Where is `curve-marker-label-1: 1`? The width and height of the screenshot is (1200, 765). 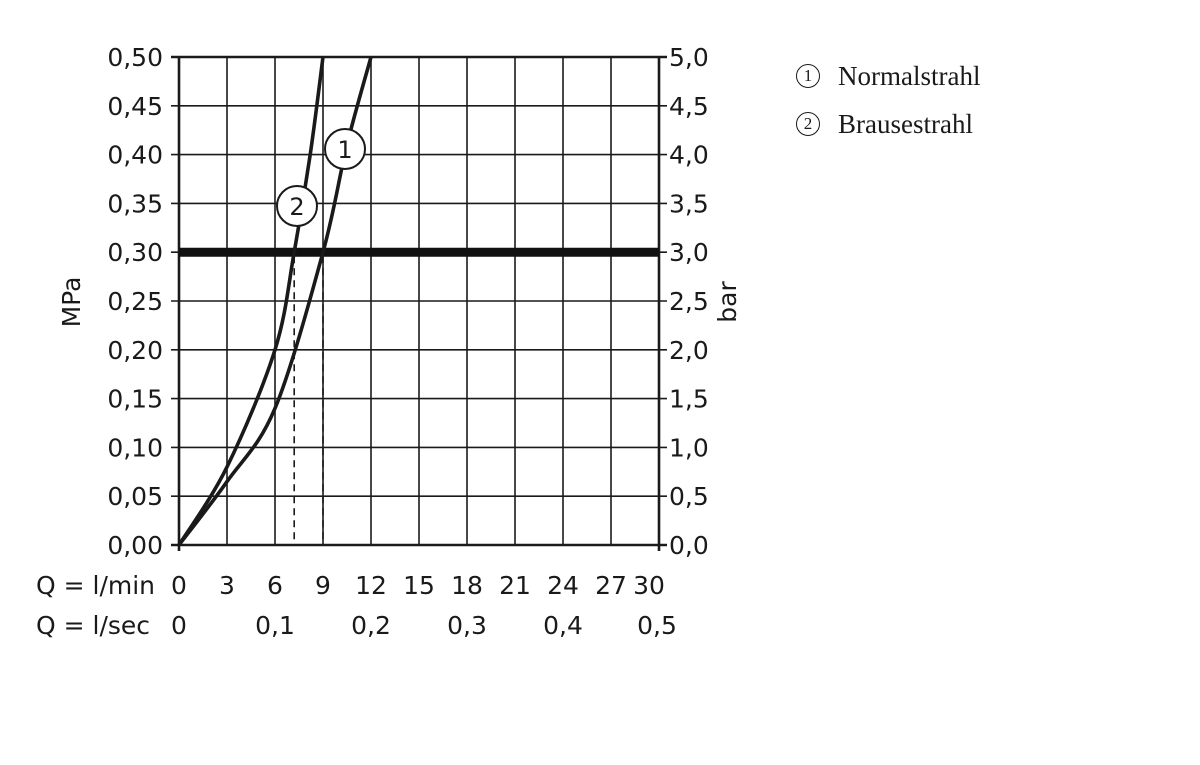 curve-marker-label-1: 1 is located at coordinates (344, 150).